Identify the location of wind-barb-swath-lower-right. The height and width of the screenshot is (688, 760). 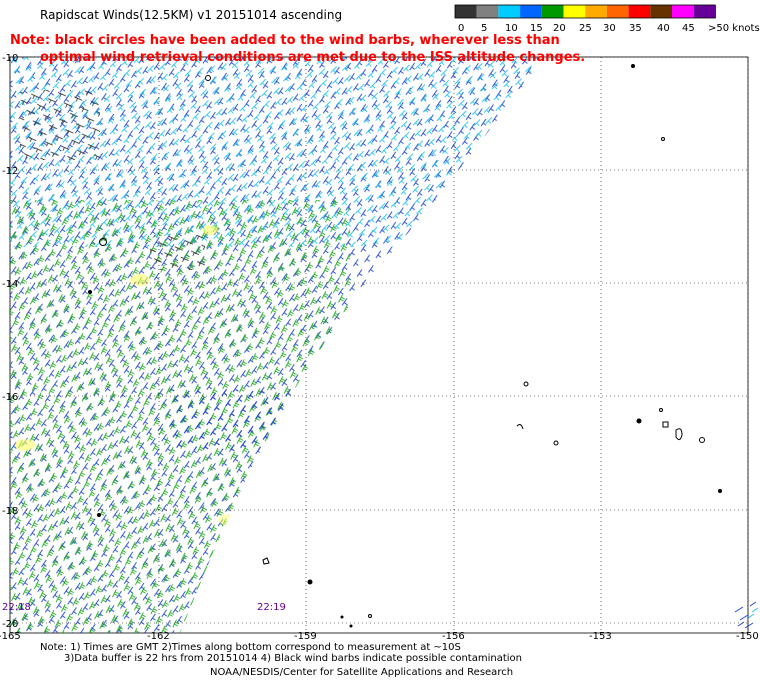
(746, 615).